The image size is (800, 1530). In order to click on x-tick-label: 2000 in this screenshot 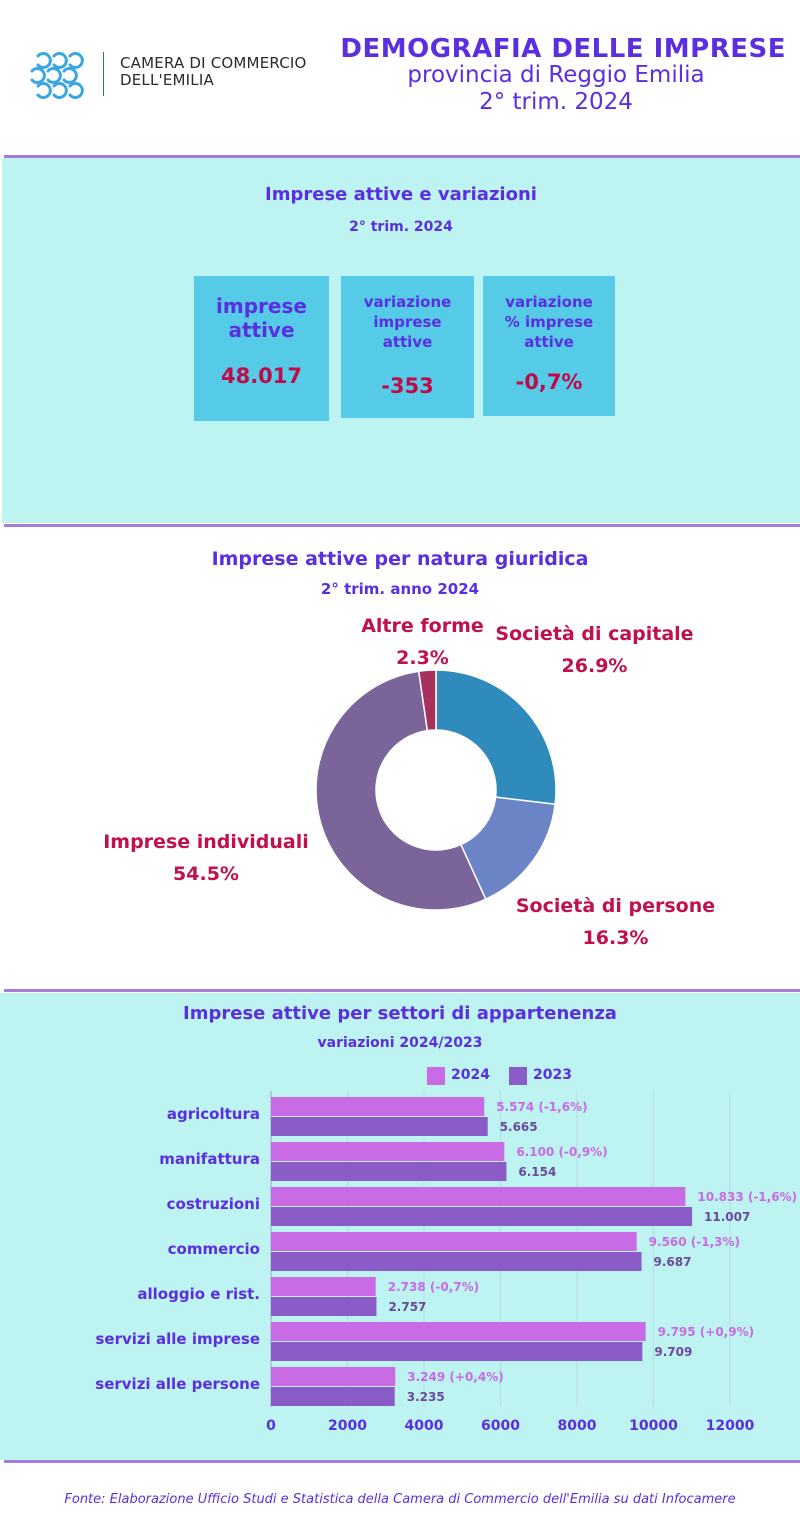, I will do `click(347, 1426)`.